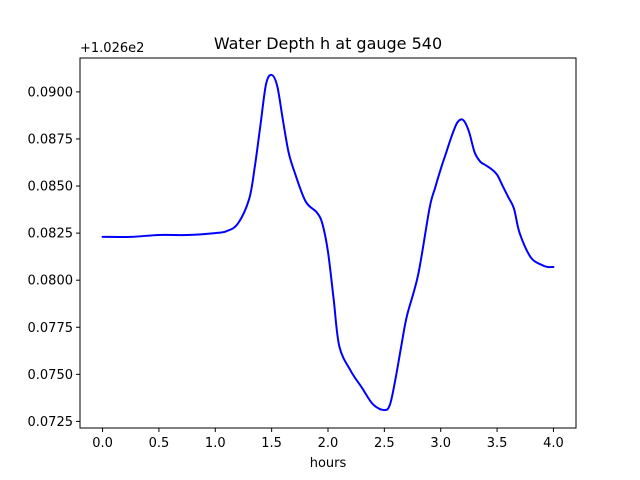  I want to click on x-axis-label: hours, so click(328, 463).